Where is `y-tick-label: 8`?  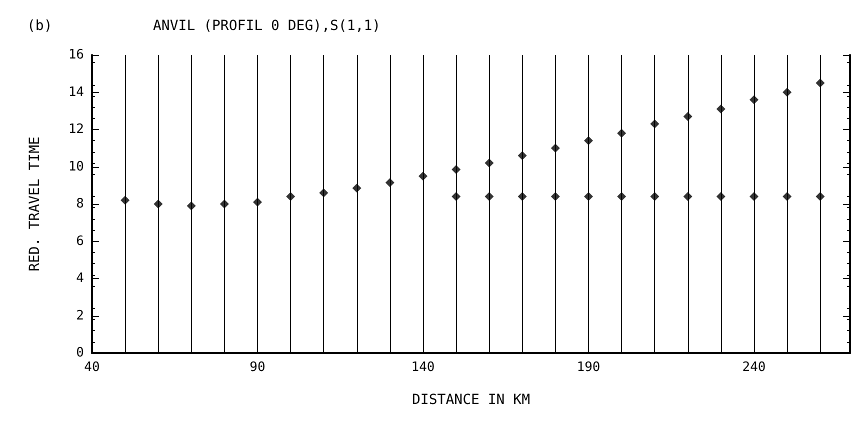 y-tick-label: 8 is located at coordinates (80, 204).